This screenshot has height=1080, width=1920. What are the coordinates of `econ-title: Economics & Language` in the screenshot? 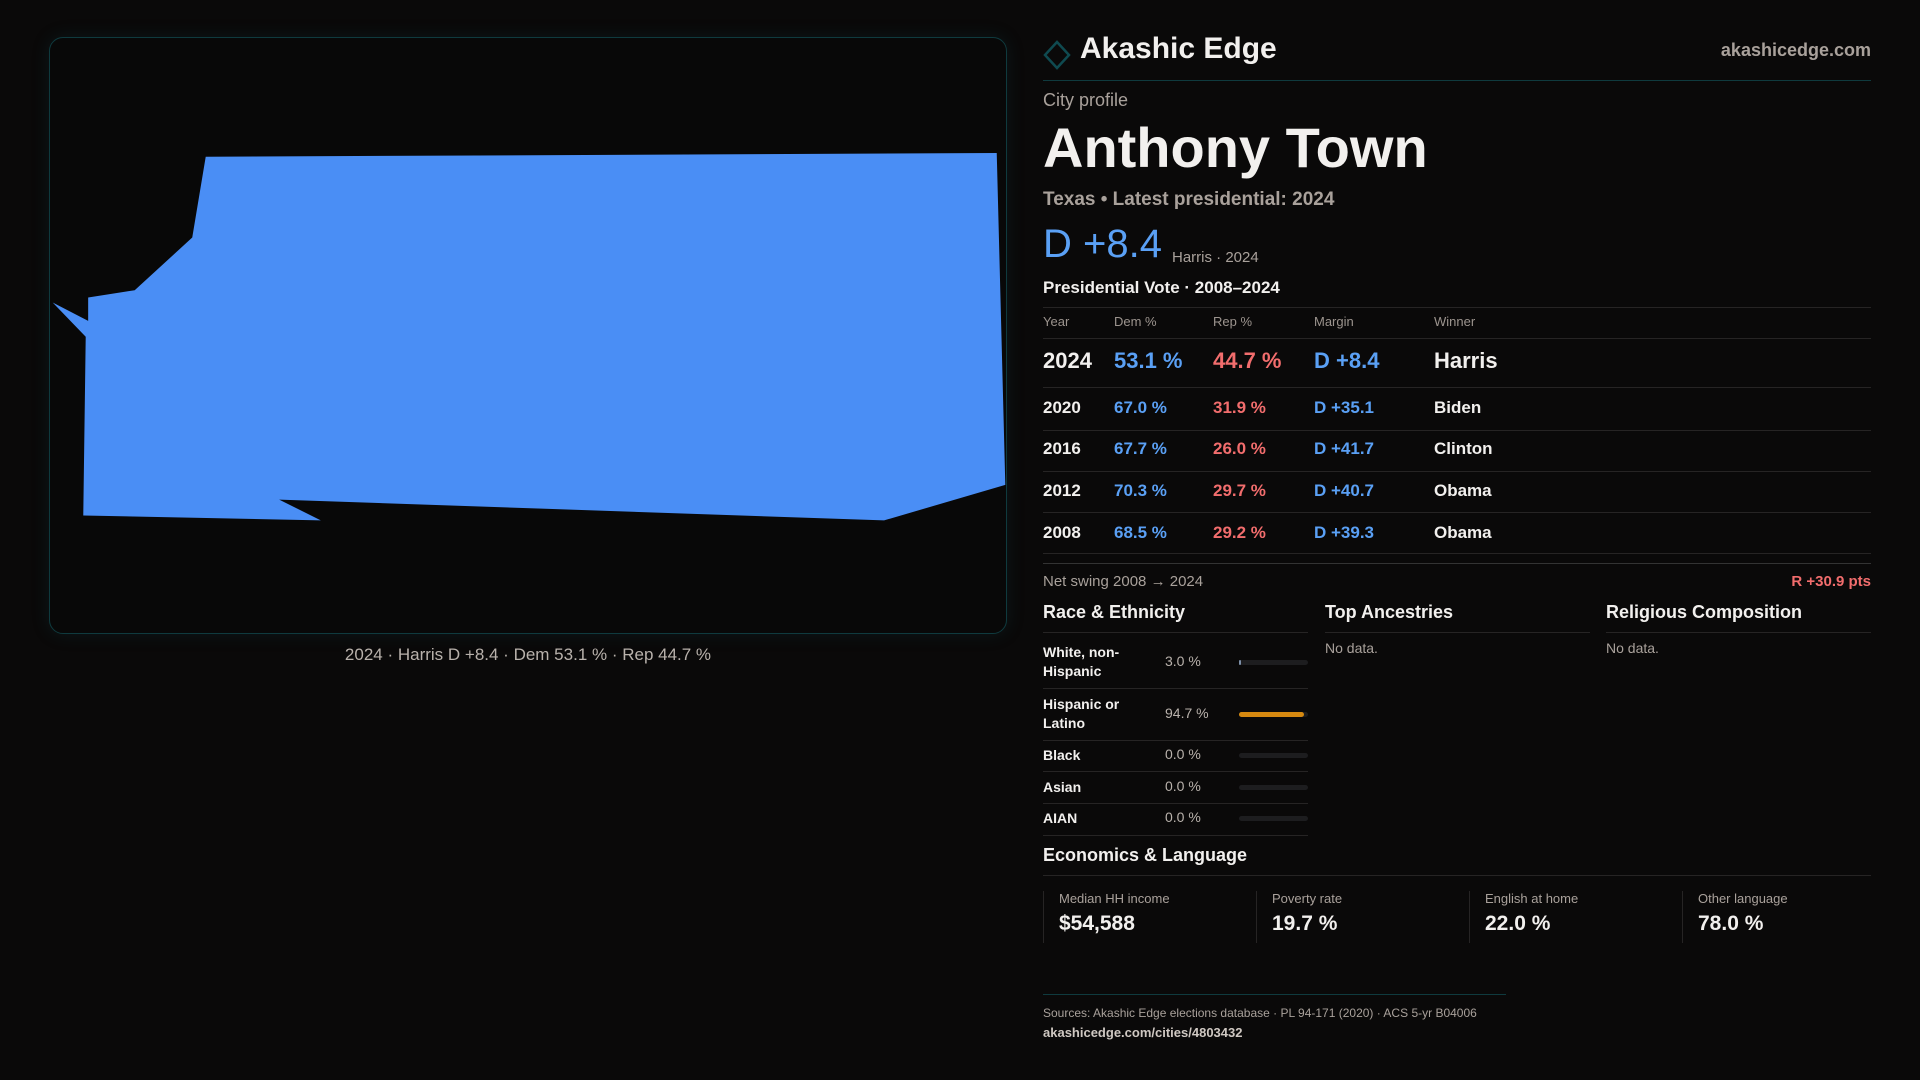 It's located at (1145, 855).